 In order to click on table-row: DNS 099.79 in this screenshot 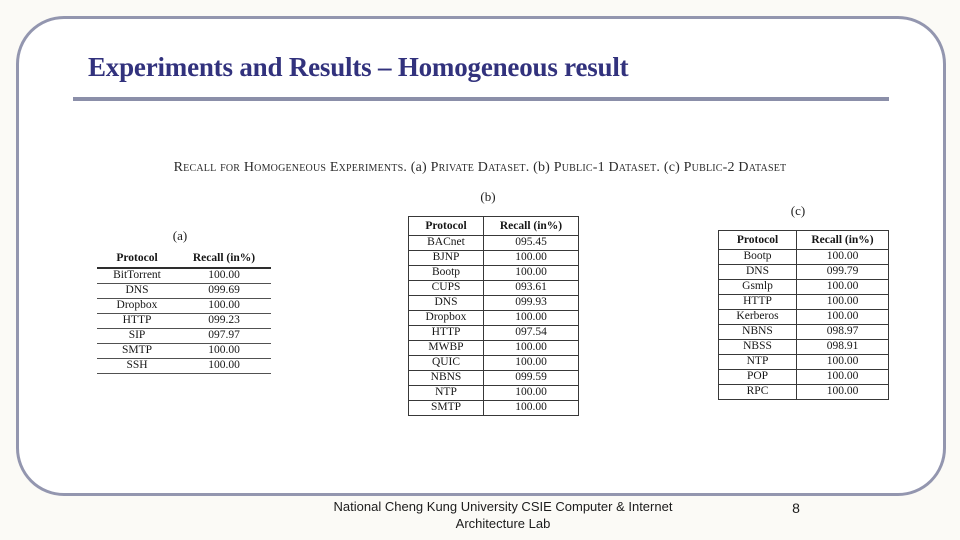, I will do `click(803, 272)`.